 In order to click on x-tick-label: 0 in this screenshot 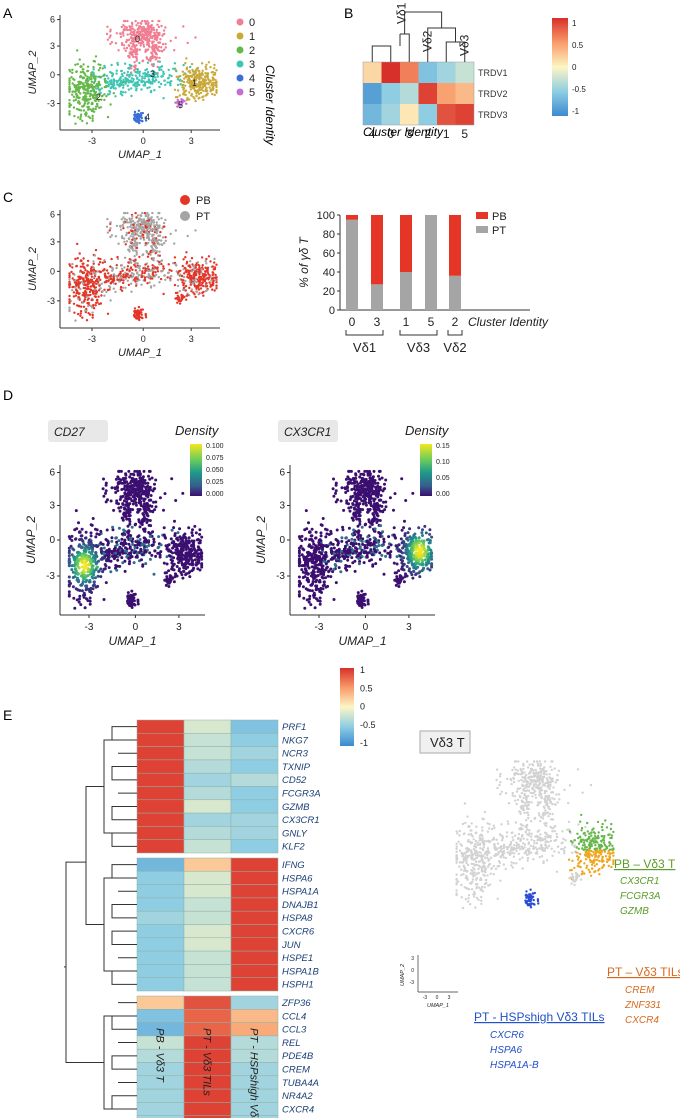, I will do `click(143, 339)`.